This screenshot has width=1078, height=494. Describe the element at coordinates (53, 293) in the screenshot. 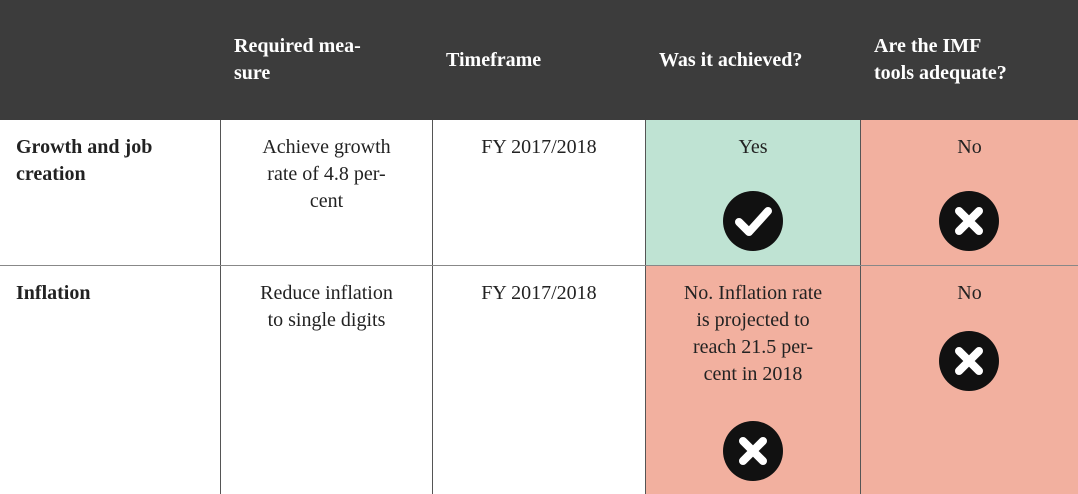

I see `row-label: Inflation` at that location.